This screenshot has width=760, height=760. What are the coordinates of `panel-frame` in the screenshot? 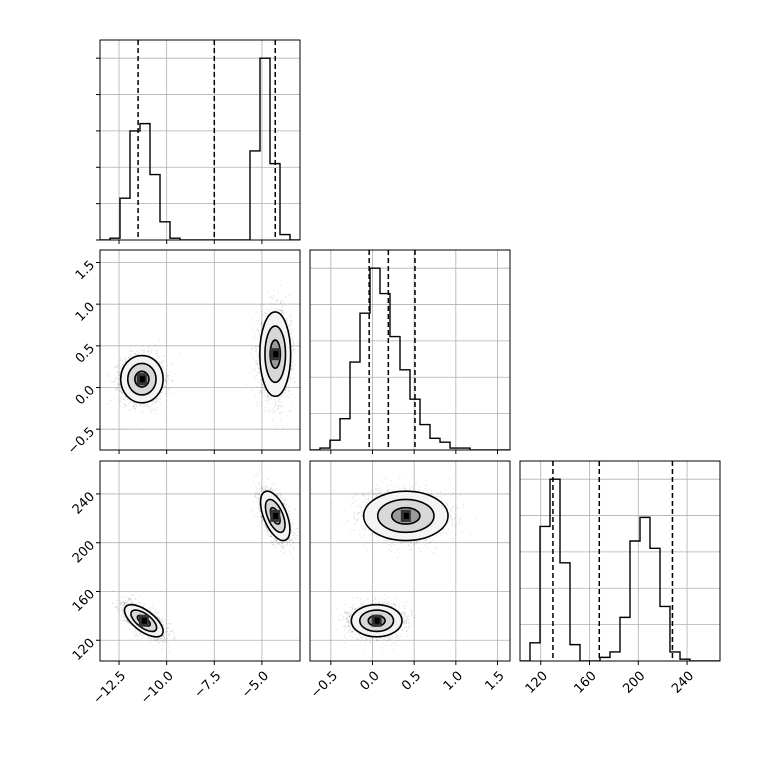 It's located at (200, 350).